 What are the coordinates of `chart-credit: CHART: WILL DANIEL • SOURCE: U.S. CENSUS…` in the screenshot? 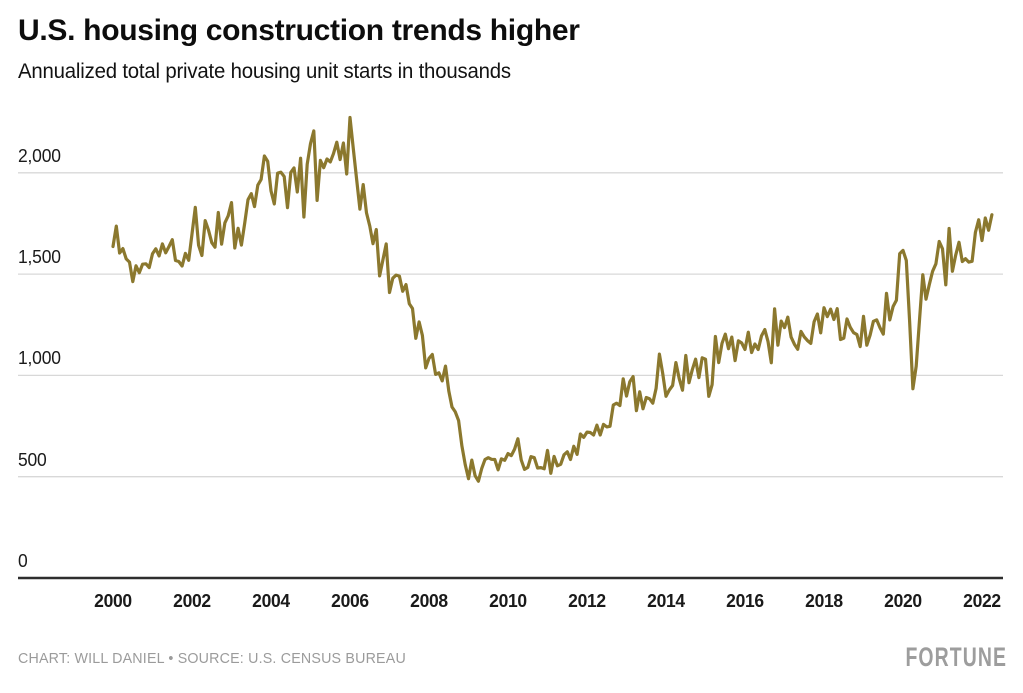 It's located at (212, 658).